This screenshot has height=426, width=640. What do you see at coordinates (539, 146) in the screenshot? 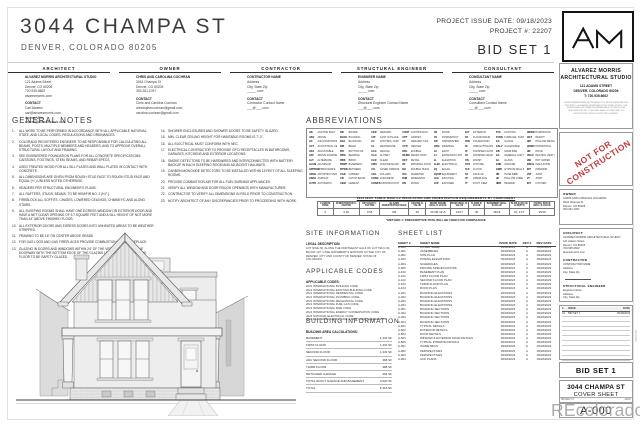
I see `abbreviation-entry: HORIZHORIZONTAL` at bounding box center [539, 146].